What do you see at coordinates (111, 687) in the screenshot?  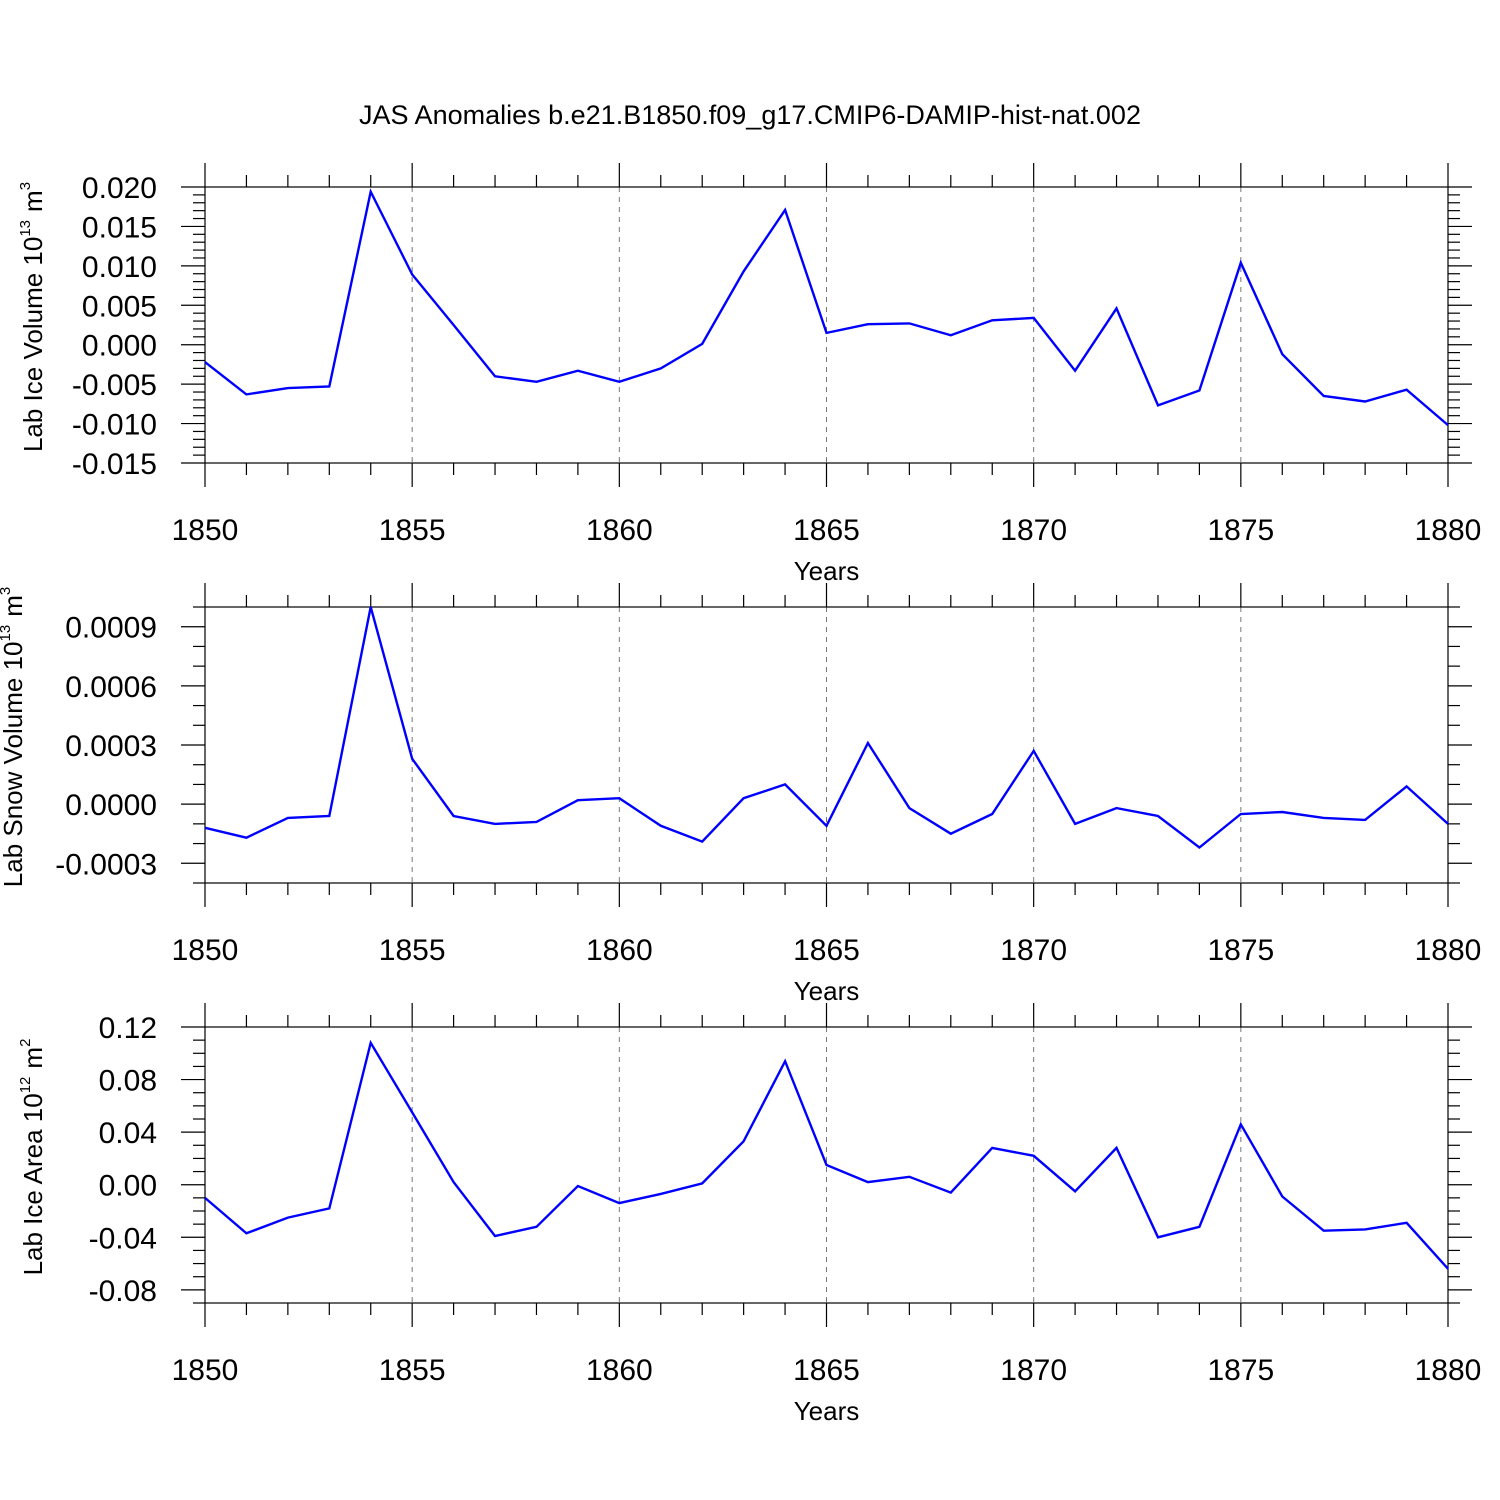 I see `y-tick-label: 0.0006` at bounding box center [111, 687].